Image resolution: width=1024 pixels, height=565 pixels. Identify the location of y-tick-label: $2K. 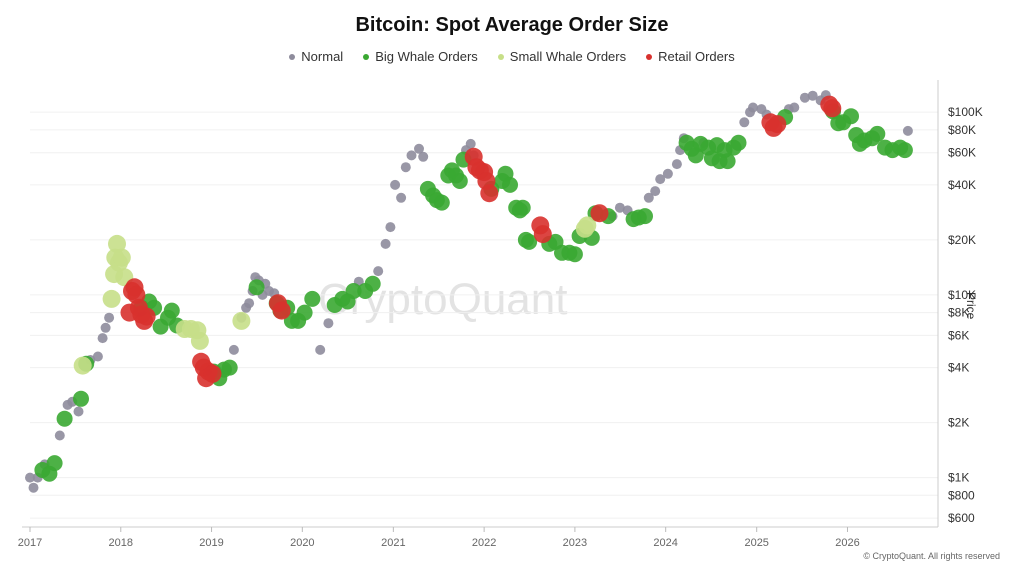
(958, 423).